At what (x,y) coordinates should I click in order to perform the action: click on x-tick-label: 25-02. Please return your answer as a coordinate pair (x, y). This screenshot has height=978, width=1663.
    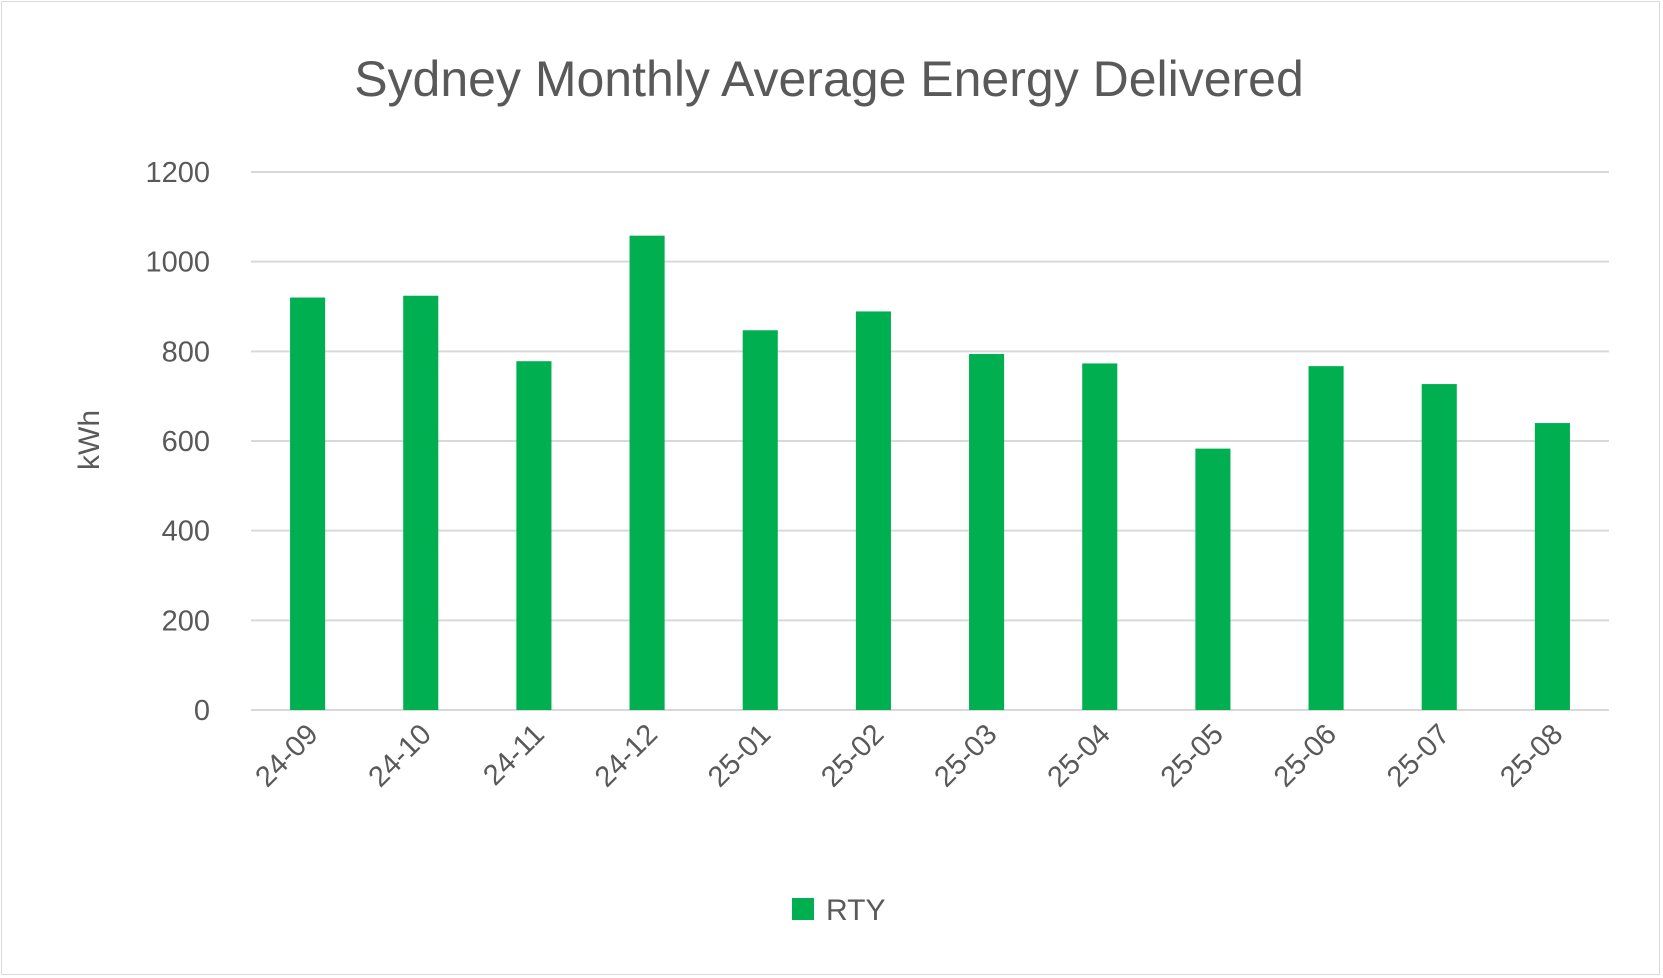
    Looking at the image, I should click on (852, 755).